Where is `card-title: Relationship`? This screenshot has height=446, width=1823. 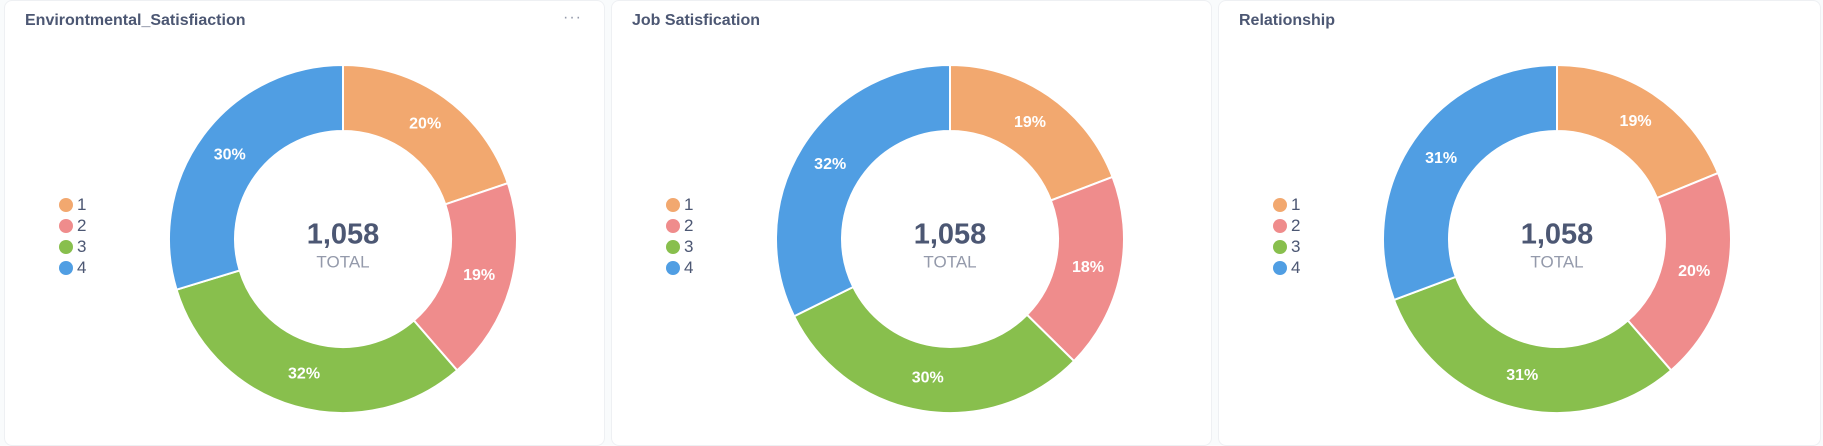
card-title: Relationship is located at coordinates (1287, 20).